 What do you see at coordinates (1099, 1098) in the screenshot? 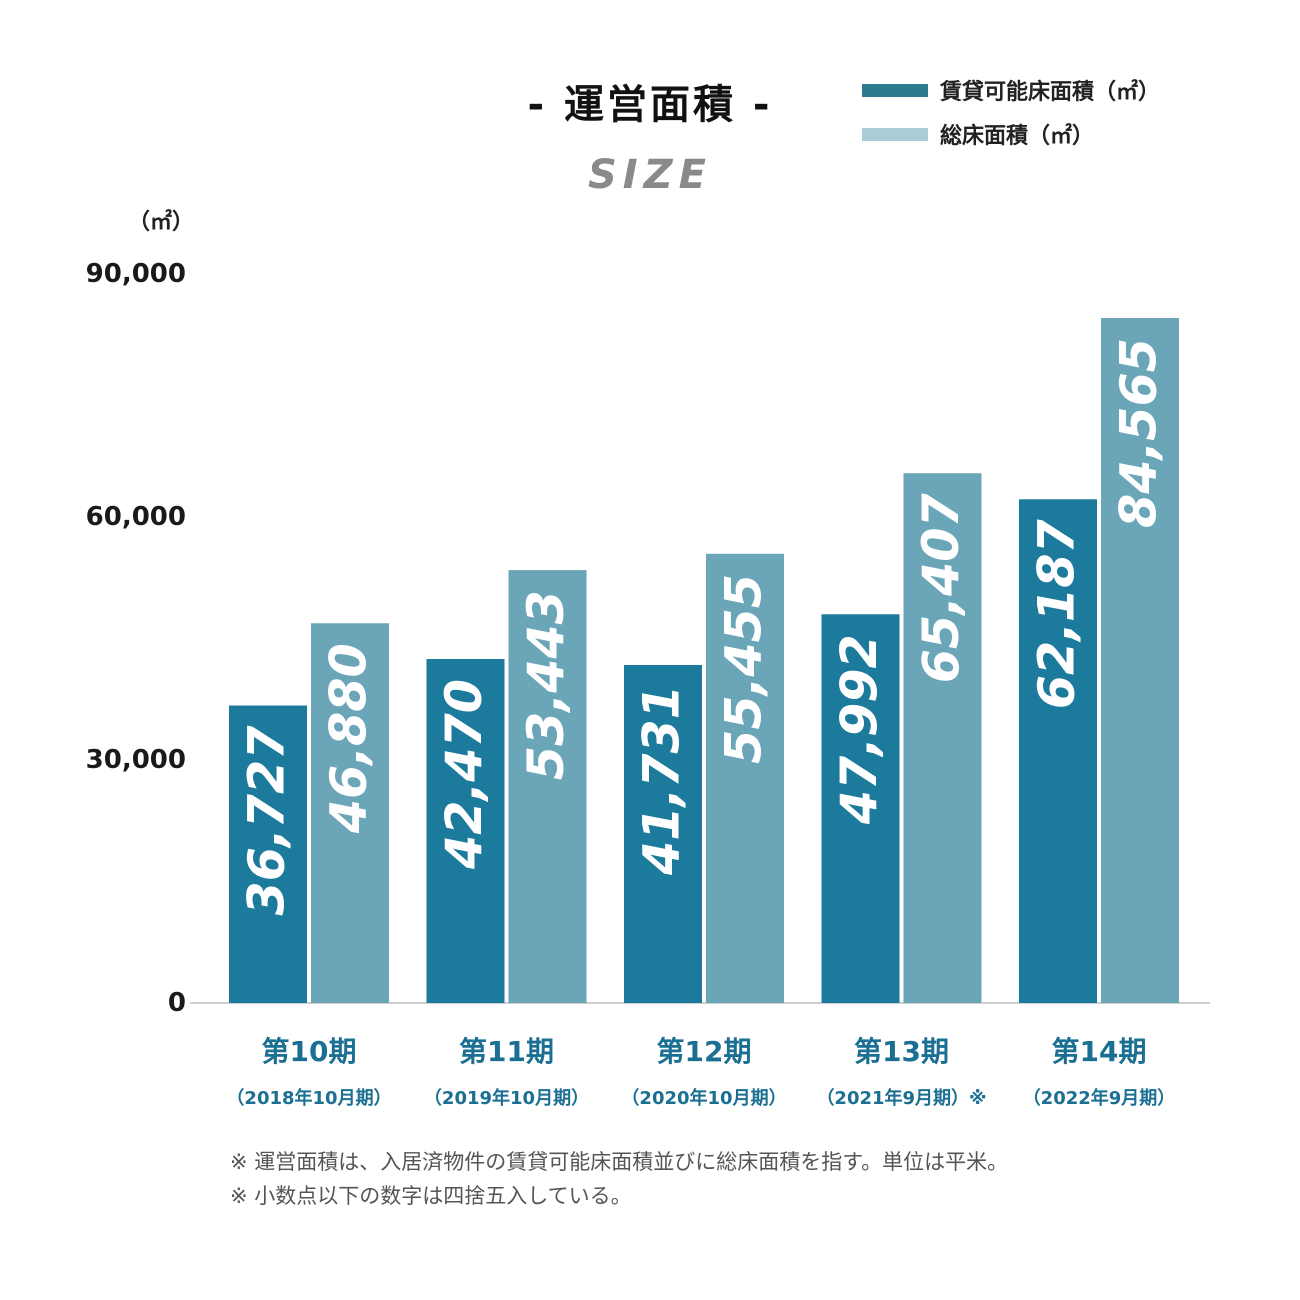
I see `x-category-sublabel: （2022年9月期）` at bounding box center [1099, 1098].